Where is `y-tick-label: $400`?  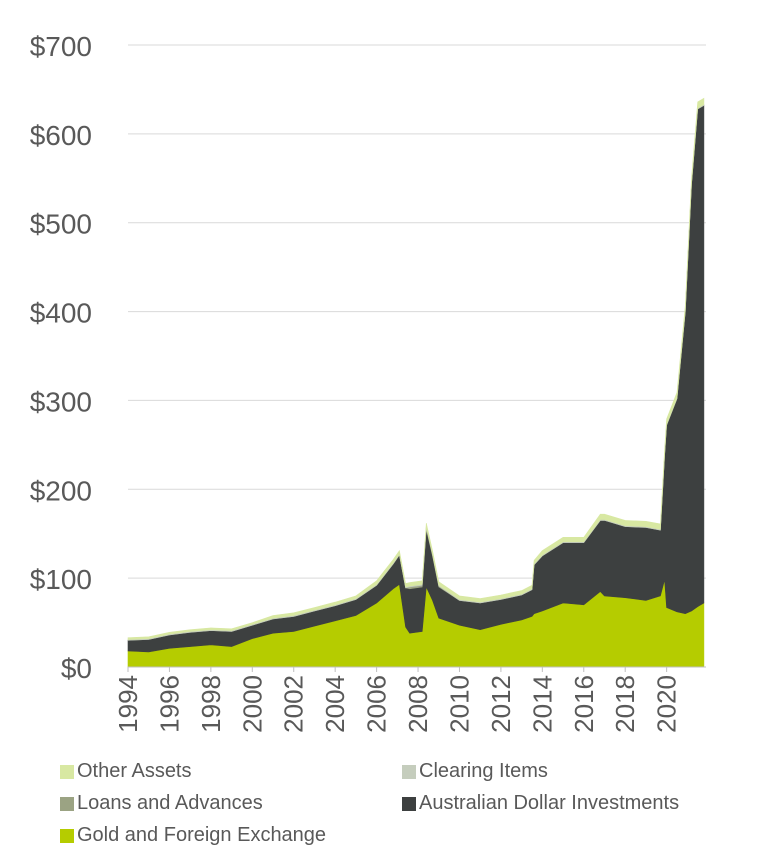
y-tick-label: $400 is located at coordinates (61, 313).